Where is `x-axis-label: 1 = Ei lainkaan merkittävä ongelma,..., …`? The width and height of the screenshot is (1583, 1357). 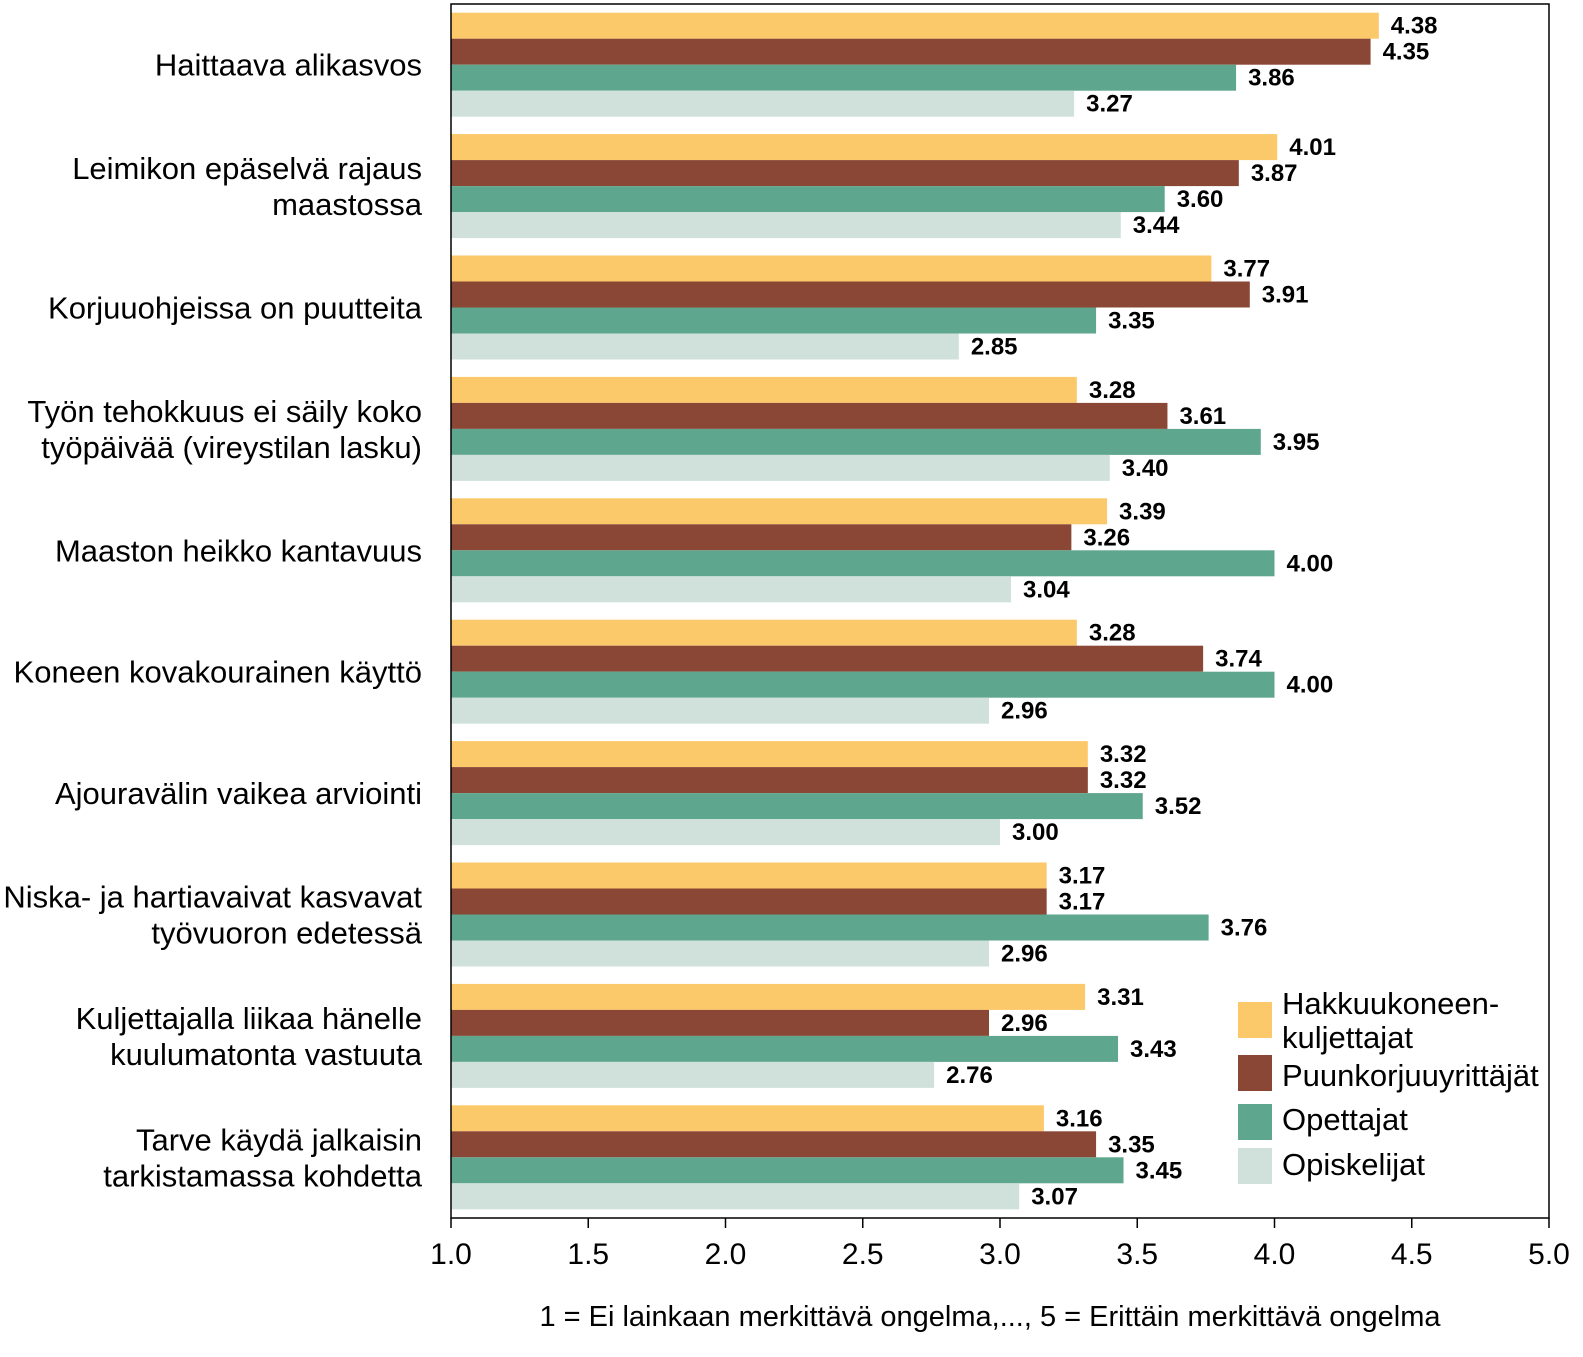
x-axis-label: 1 = Ei lainkaan merkittävä ongelma,..., … is located at coordinates (990, 1317).